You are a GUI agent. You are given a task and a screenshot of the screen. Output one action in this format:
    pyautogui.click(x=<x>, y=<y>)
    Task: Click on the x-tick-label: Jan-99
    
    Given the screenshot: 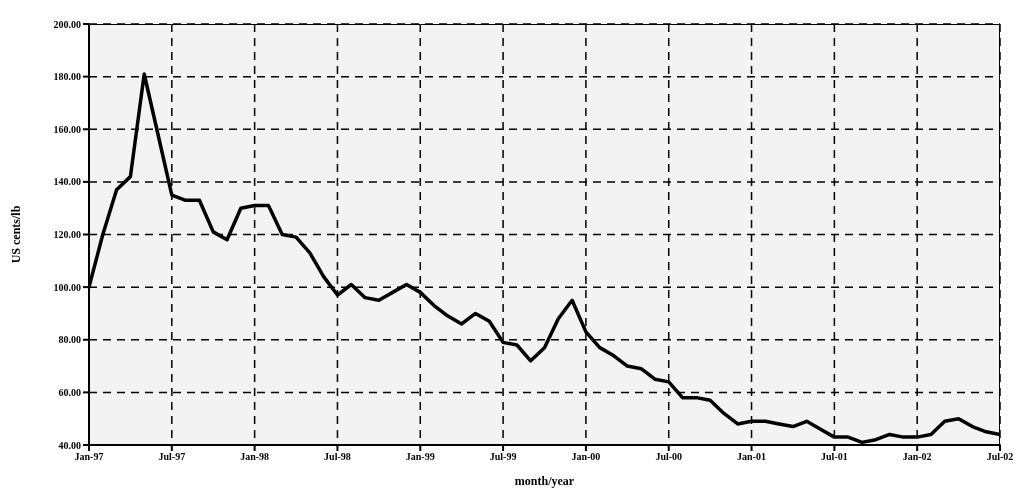 What is the action you would take?
    pyautogui.click(x=420, y=457)
    